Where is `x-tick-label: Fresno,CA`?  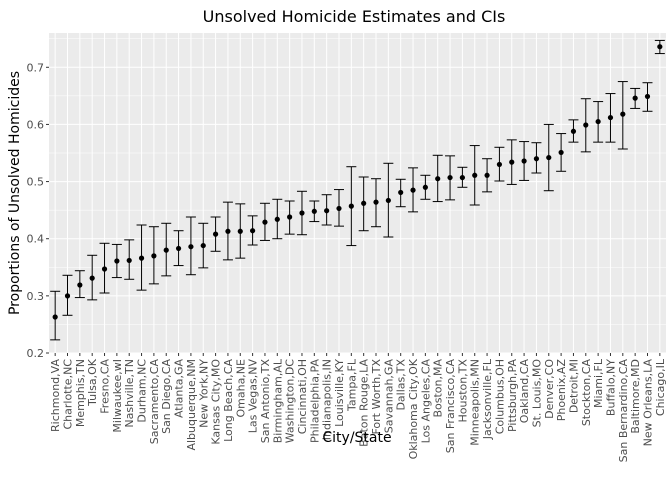
x-tick-label: Fresno,CA is located at coordinates (105, 386).